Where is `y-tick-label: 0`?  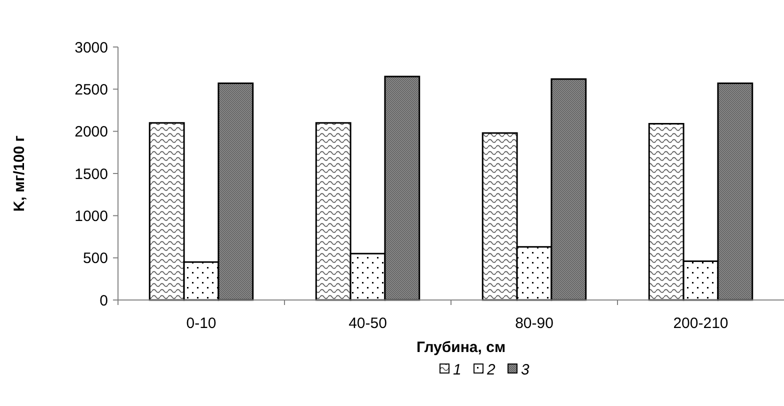
y-tick-label: 0 is located at coordinates (104, 301).